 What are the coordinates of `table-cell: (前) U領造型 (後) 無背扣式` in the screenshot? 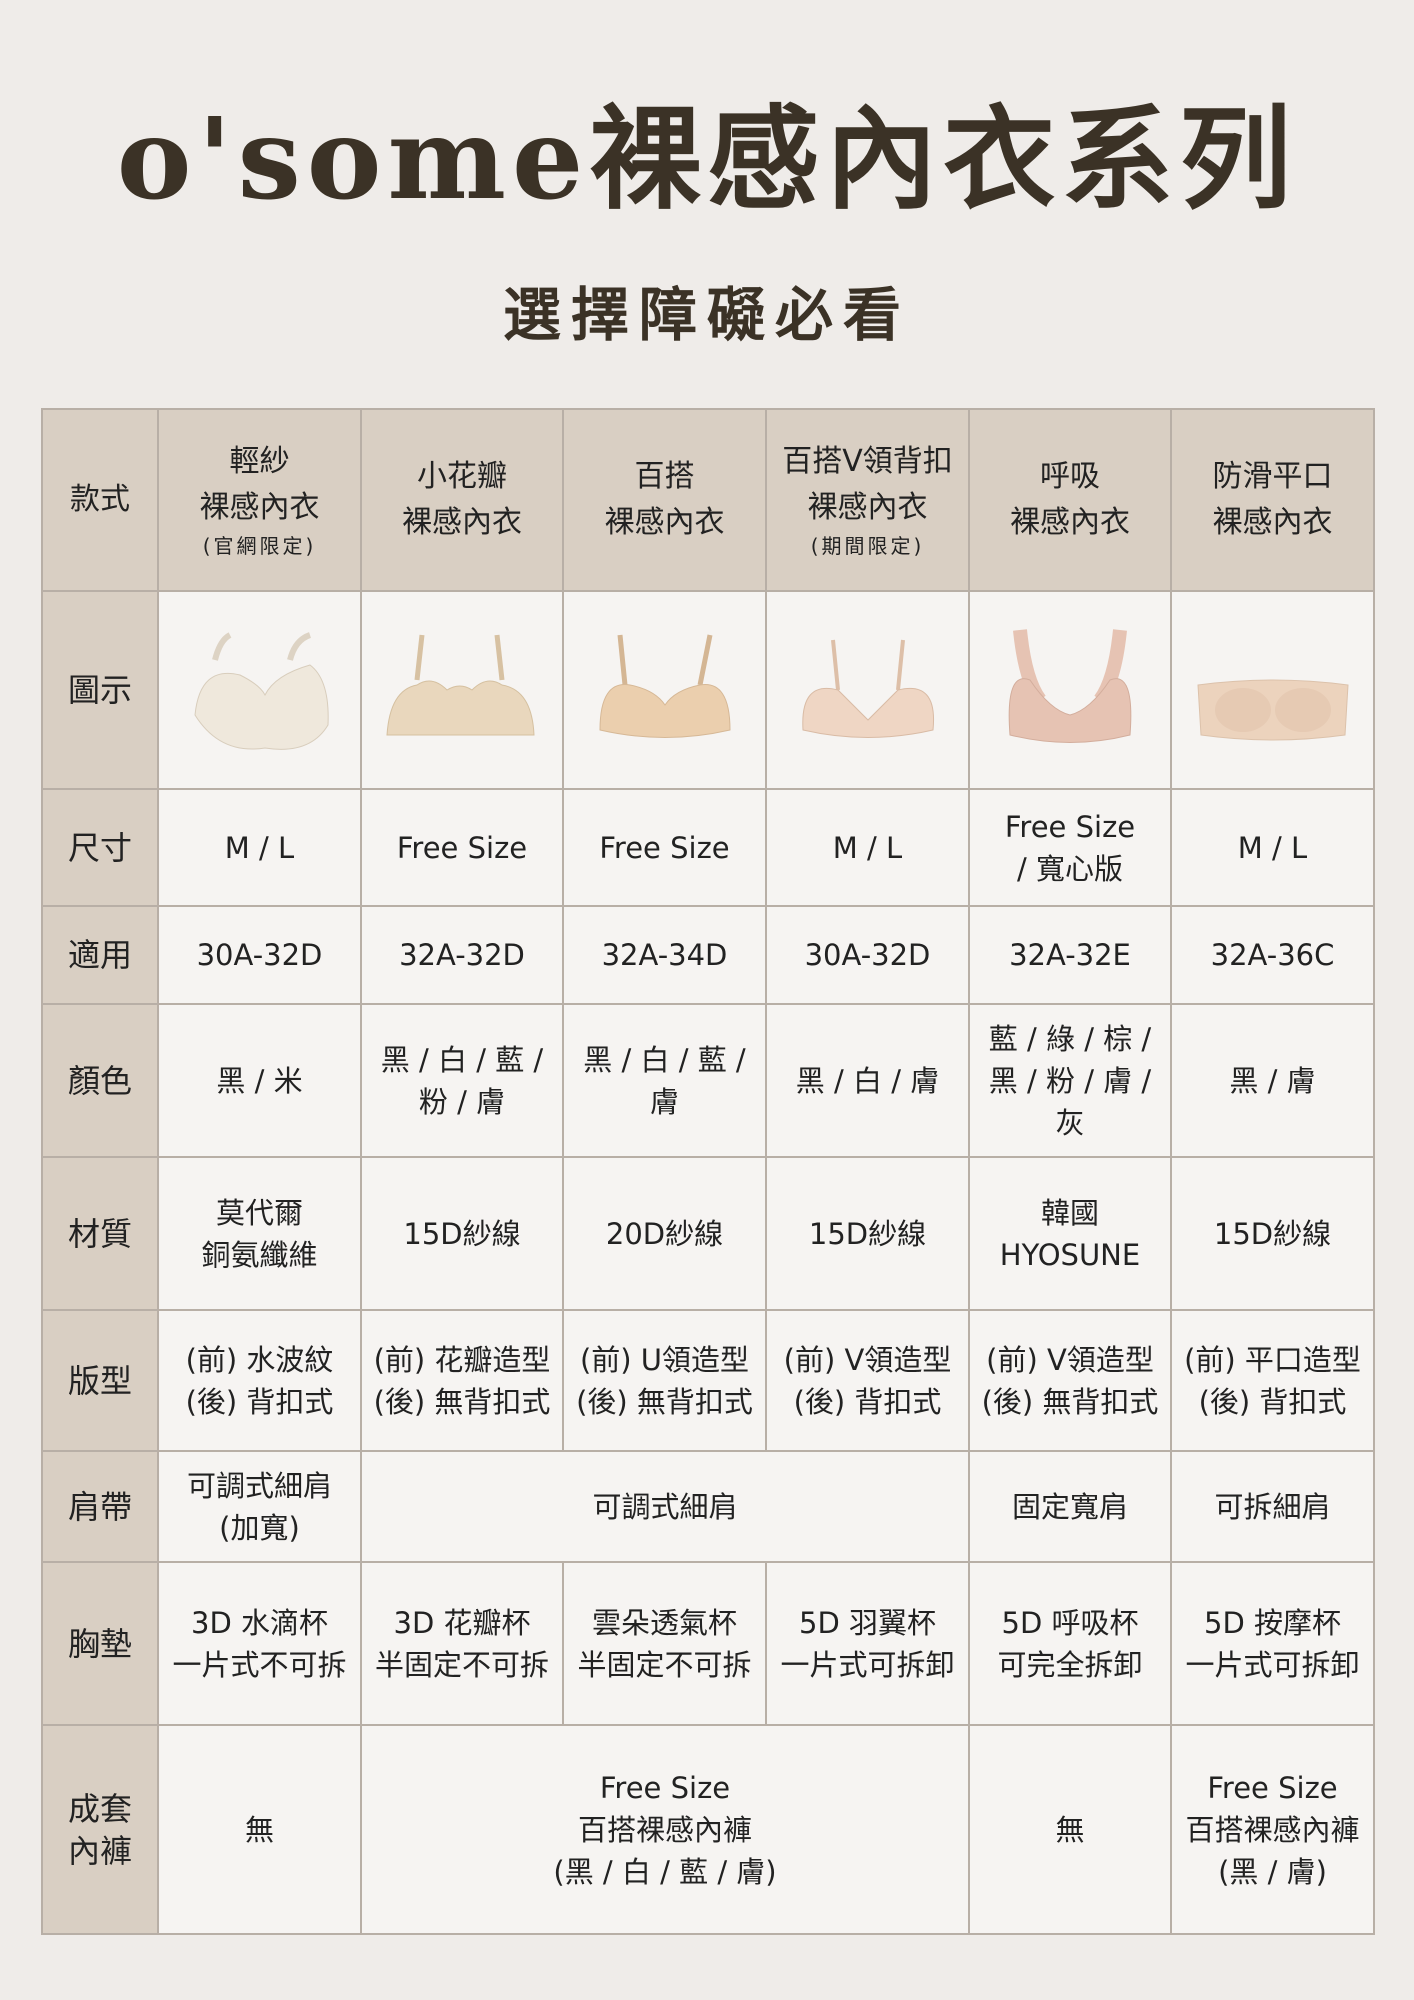 It's located at (664, 1380).